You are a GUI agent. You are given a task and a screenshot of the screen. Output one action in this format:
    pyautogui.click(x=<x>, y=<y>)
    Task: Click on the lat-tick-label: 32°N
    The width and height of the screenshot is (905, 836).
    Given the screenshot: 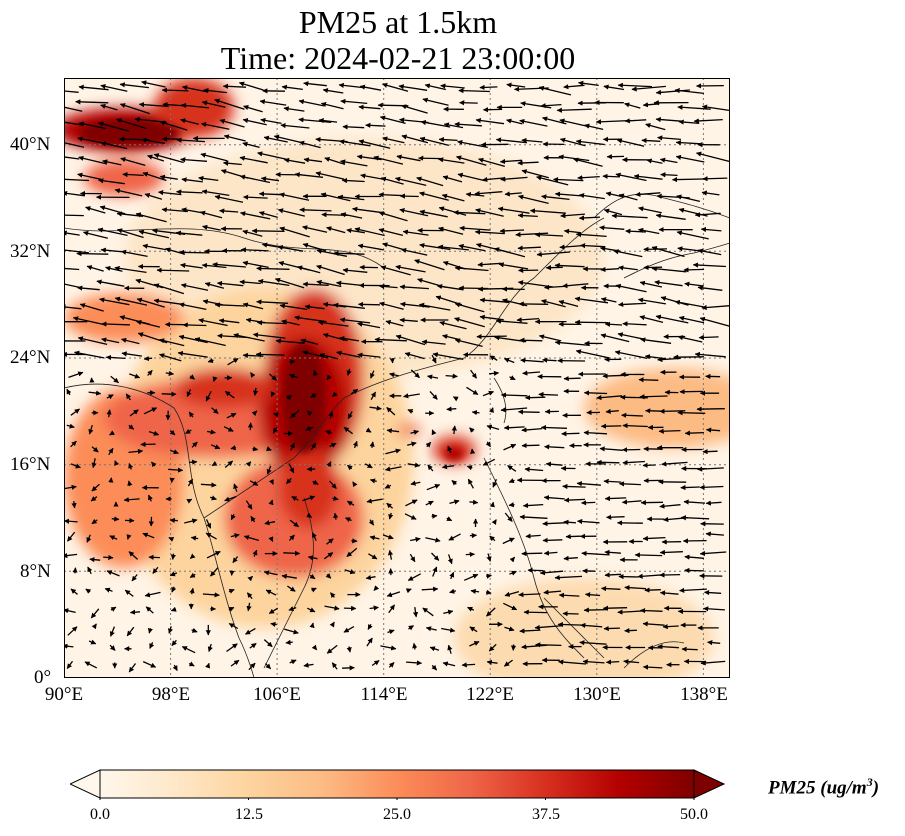 What is the action you would take?
    pyautogui.click(x=30, y=251)
    